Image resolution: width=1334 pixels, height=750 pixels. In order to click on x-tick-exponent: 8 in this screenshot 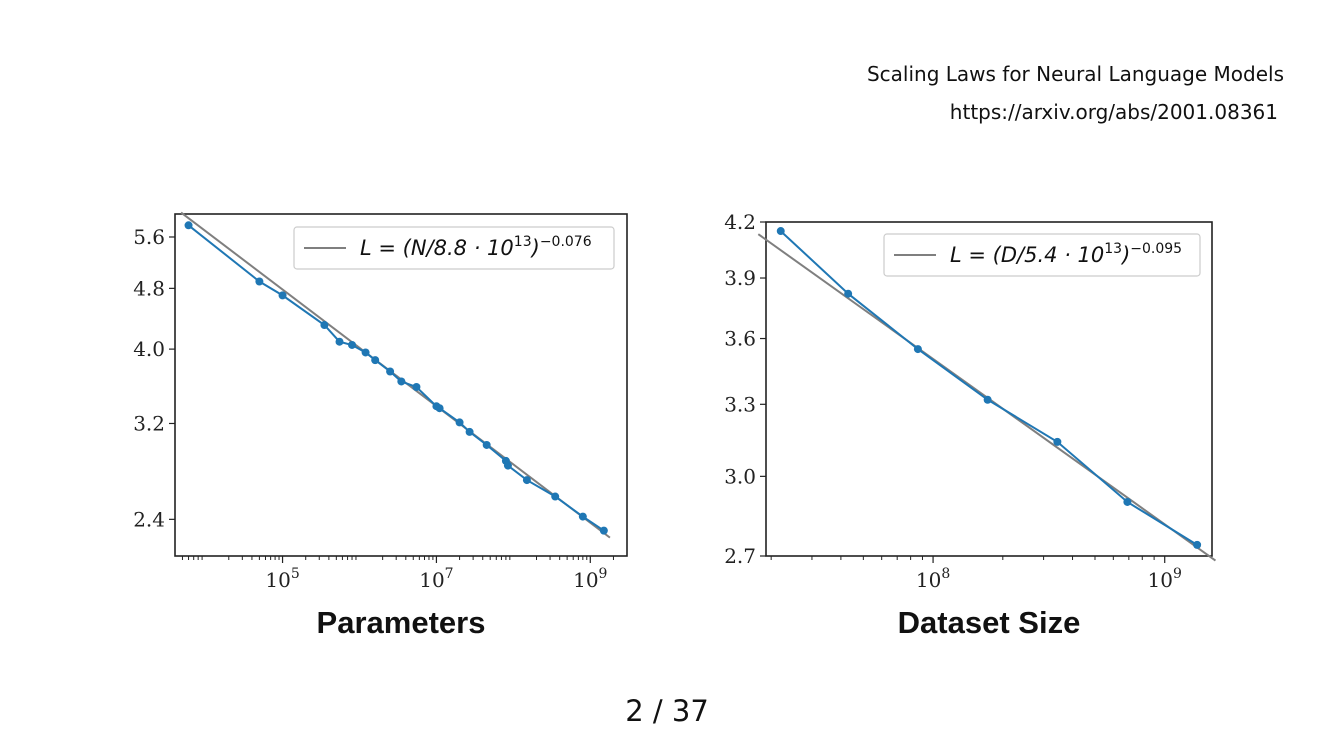, I will do `click(945, 574)`.